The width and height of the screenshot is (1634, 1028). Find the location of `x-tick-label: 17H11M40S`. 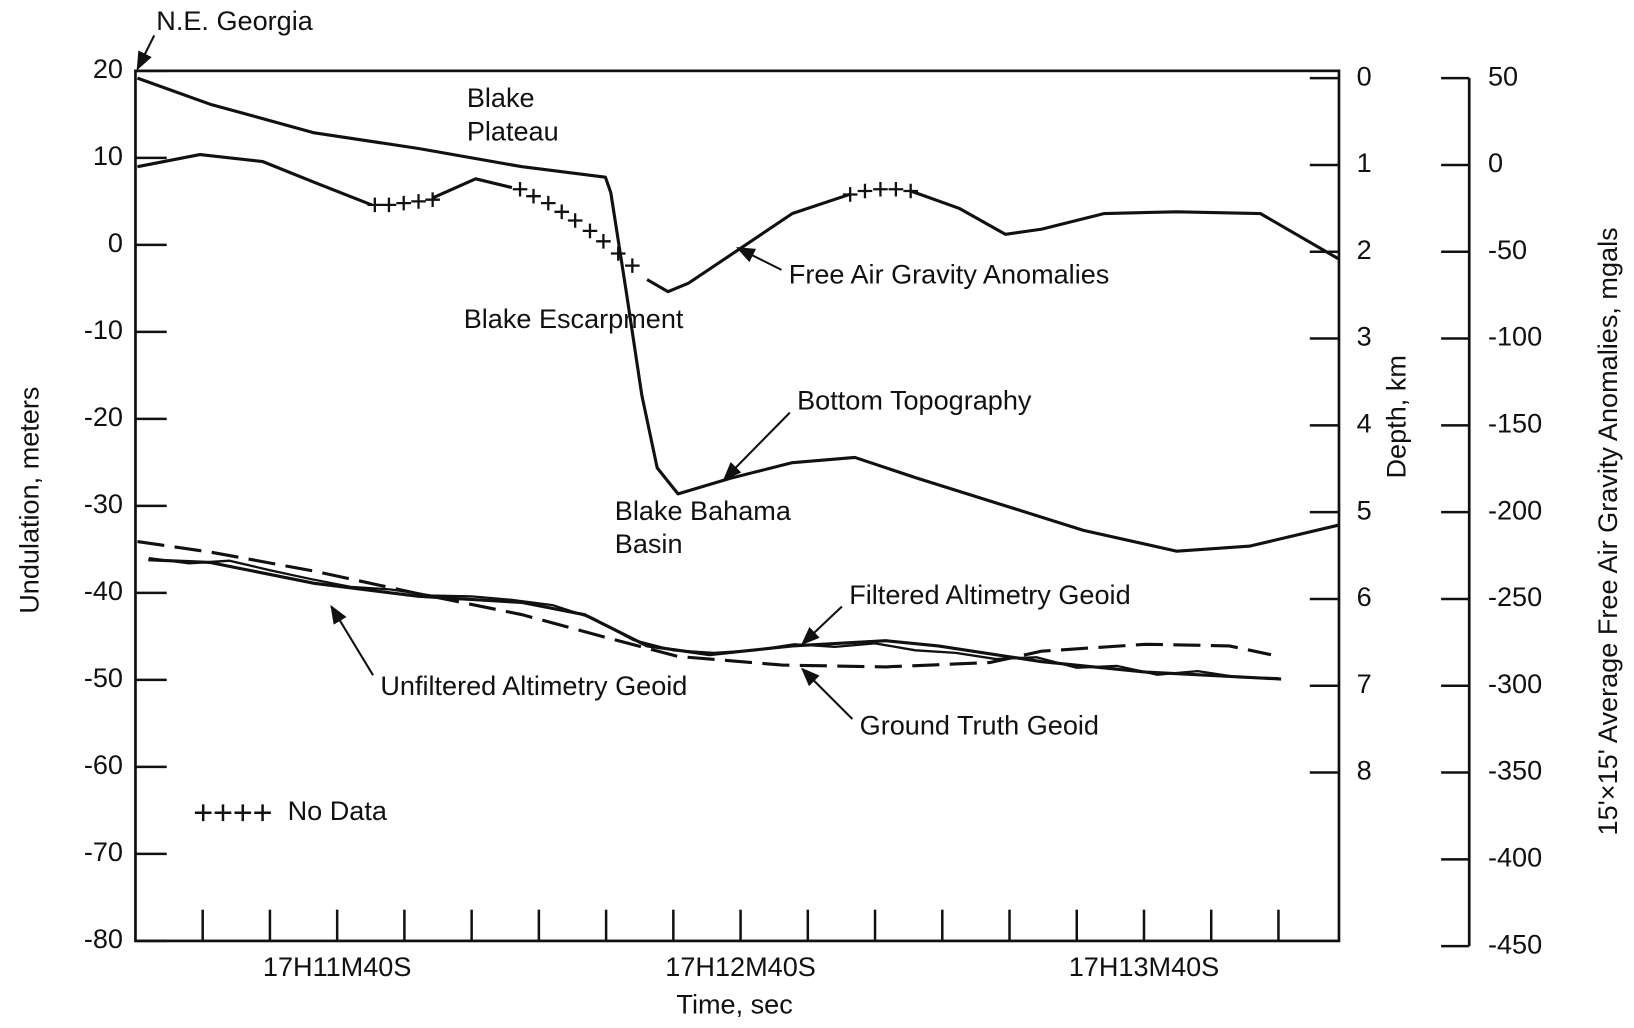

x-tick-label: 17H11M40S is located at coordinates (337, 966).